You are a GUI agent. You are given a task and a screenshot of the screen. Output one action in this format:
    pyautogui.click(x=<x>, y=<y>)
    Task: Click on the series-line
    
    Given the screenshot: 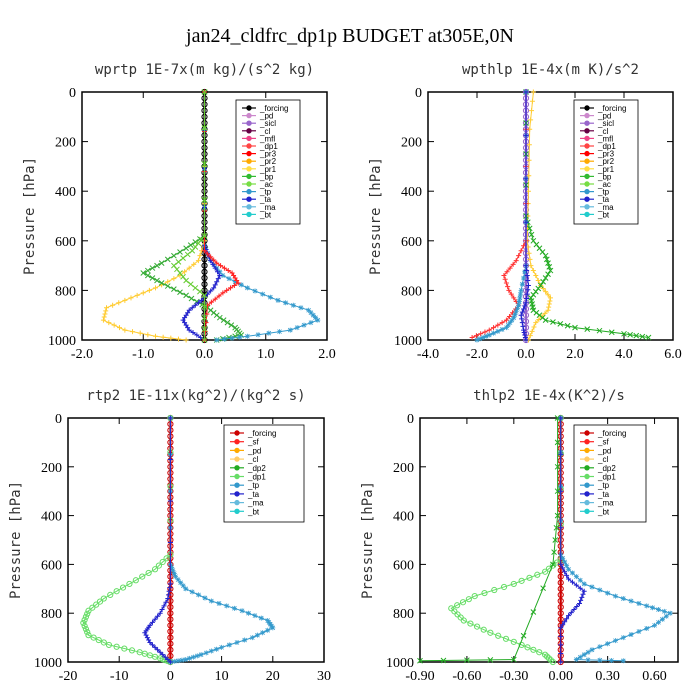 What is the action you would take?
    pyautogui.click(x=489, y=540)
    